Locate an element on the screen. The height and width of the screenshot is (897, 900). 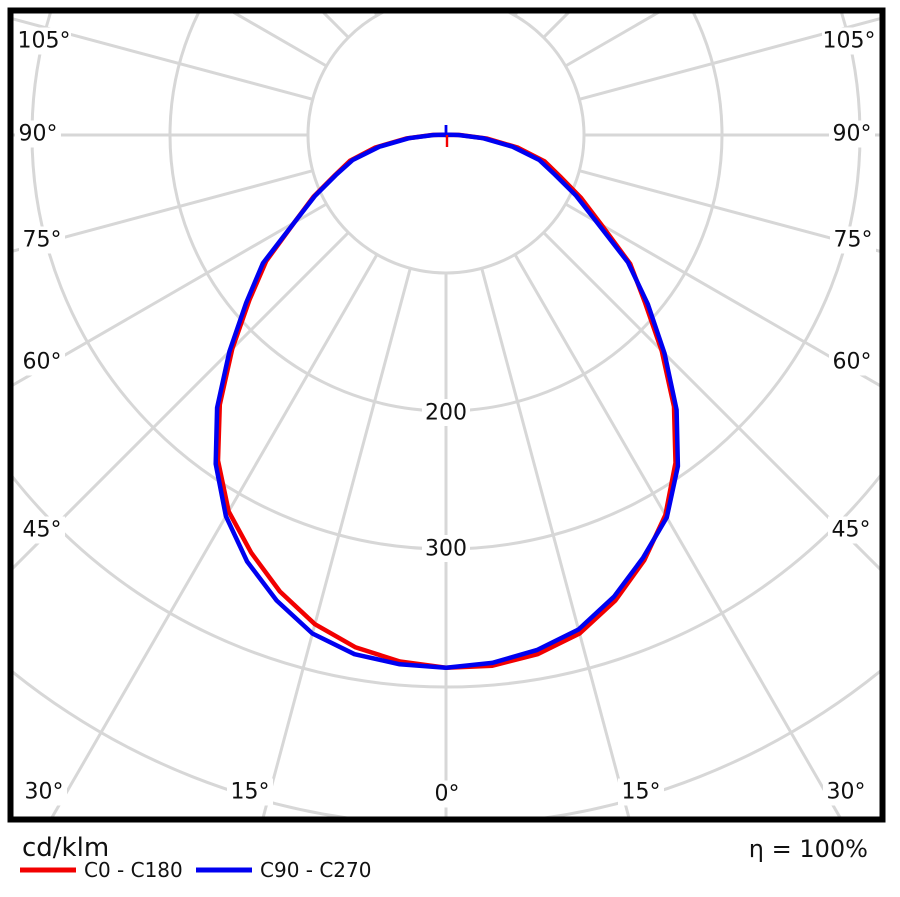
unit-label: cd/klm is located at coordinates (65, 848).